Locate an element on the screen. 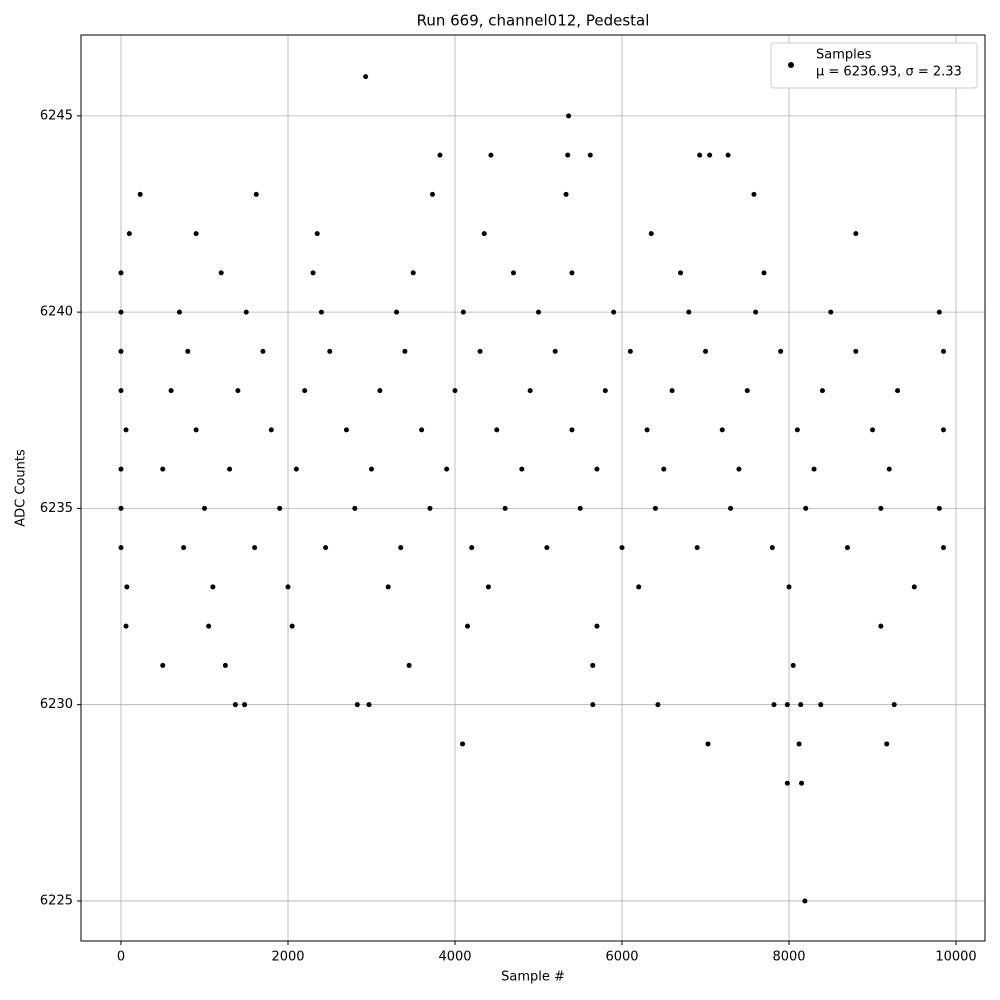 The height and width of the screenshot is (1000, 1000). x-tick-label: 8000 is located at coordinates (788, 957).